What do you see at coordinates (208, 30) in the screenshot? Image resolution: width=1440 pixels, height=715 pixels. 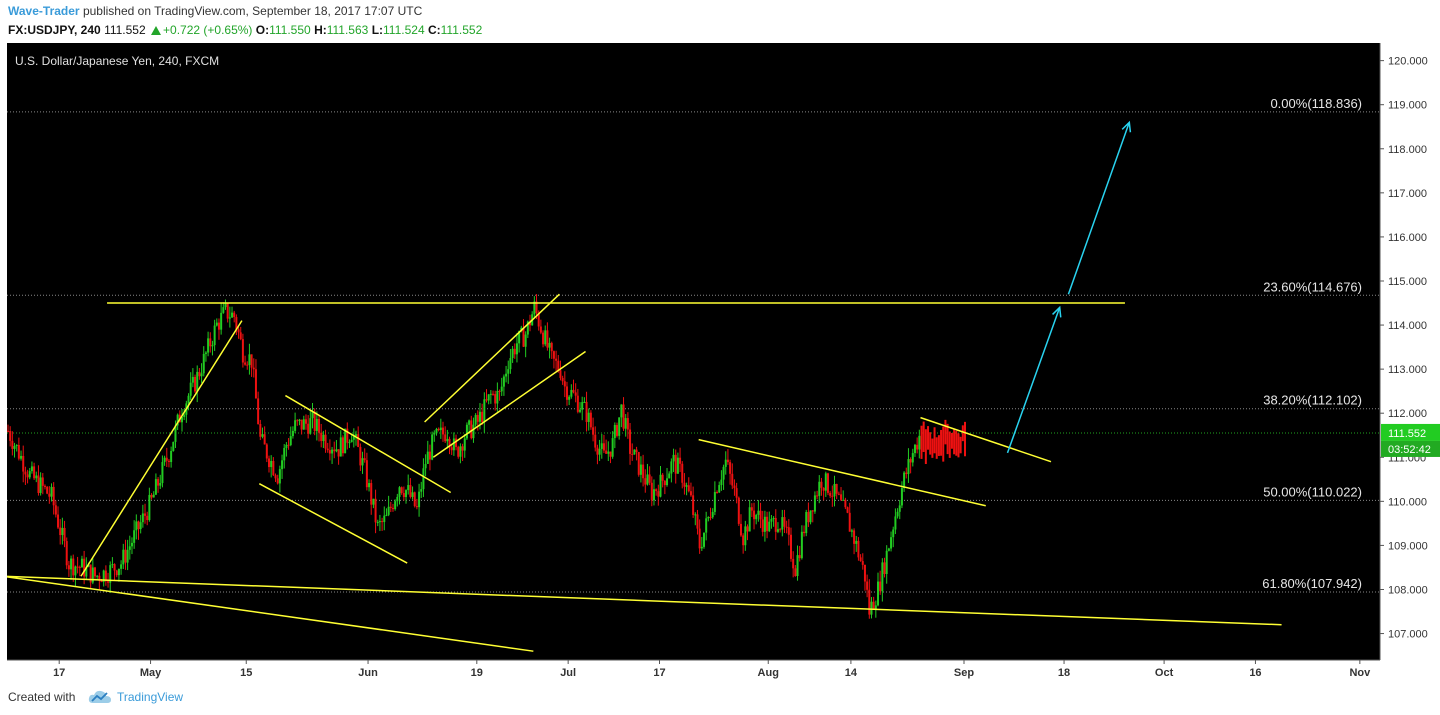 I see `change-value: +0.722 (+0.65%)` at bounding box center [208, 30].